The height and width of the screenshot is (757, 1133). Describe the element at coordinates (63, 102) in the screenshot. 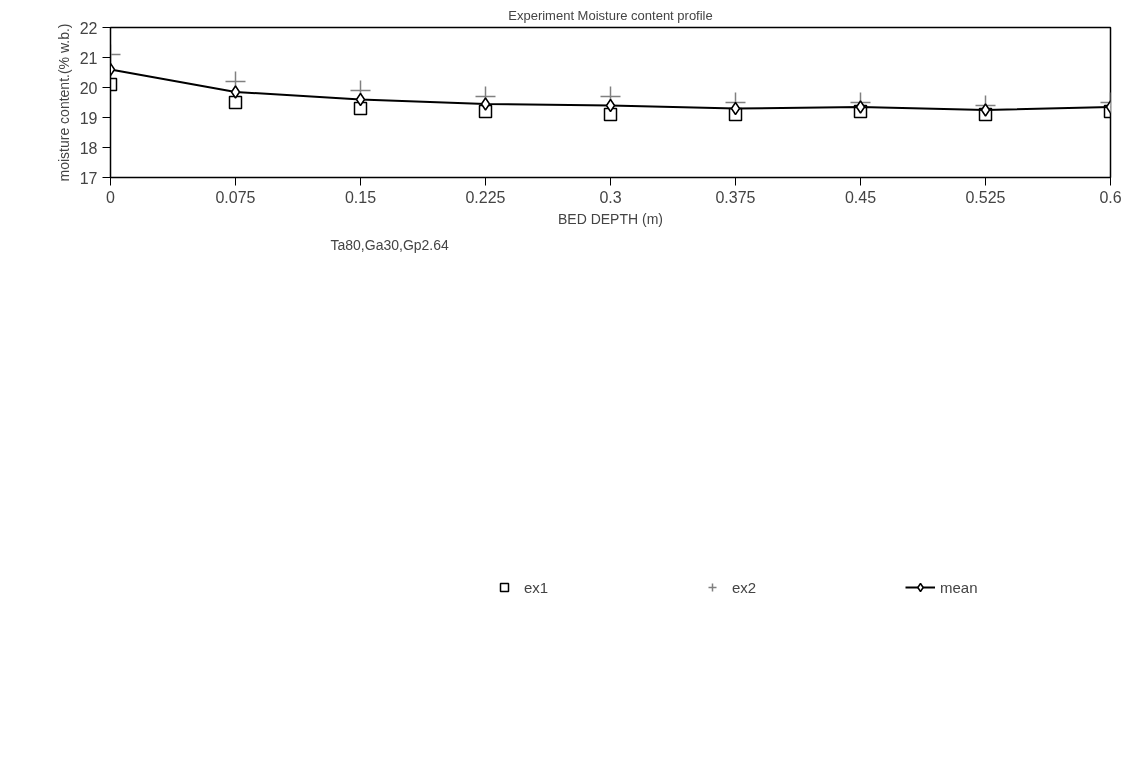

I see `y-axis-title: moisture content.(% w.b.)` at that location.